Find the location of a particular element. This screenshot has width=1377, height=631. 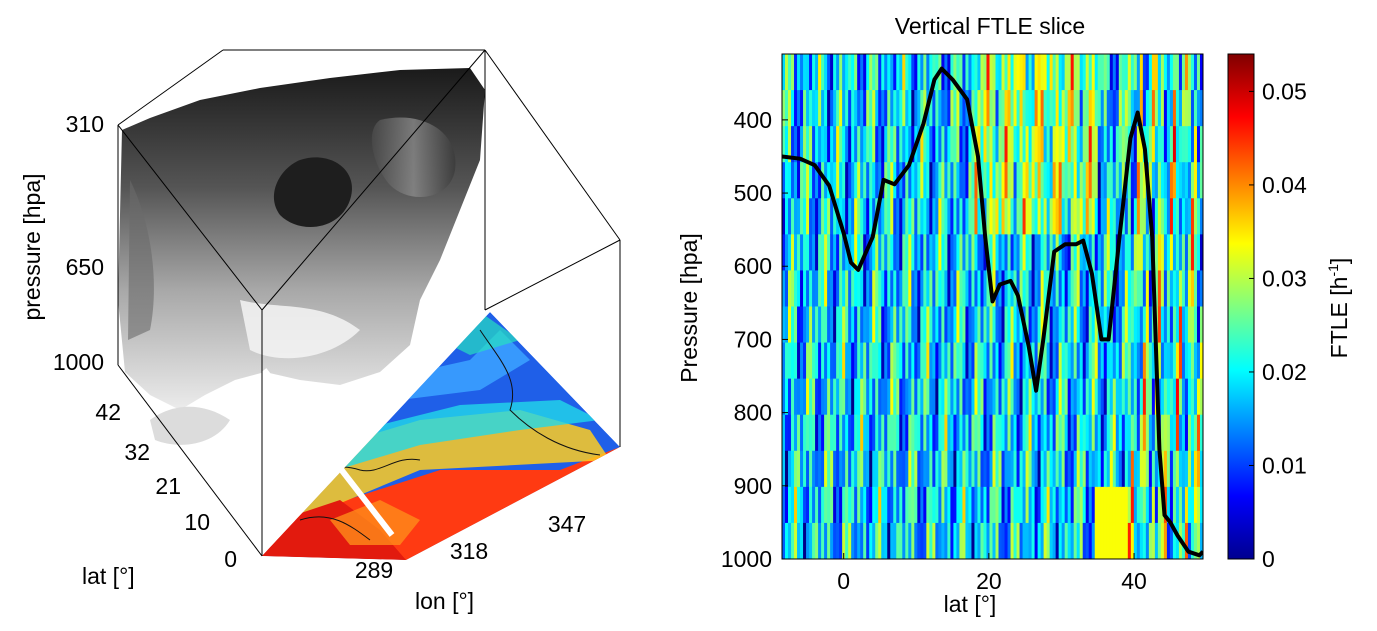

pressure-tick-label: 650 is located at coordinates (85, 267).